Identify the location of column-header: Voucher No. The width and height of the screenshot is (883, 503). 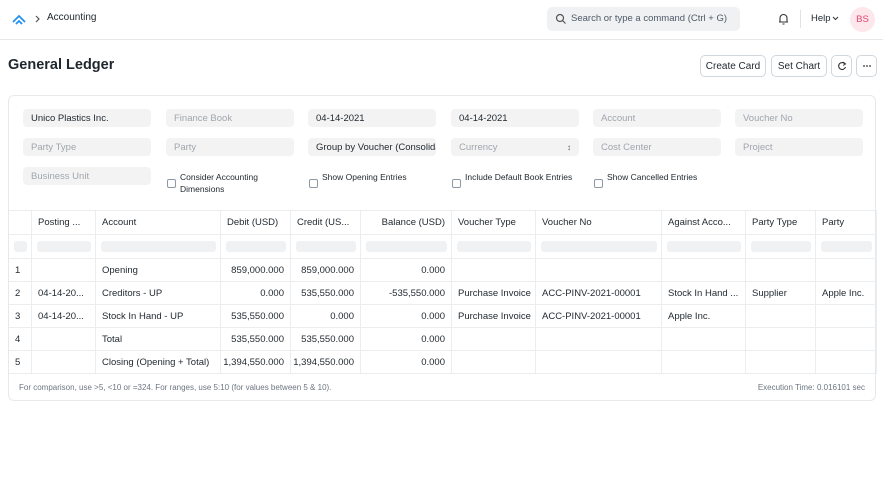
(599, 222).